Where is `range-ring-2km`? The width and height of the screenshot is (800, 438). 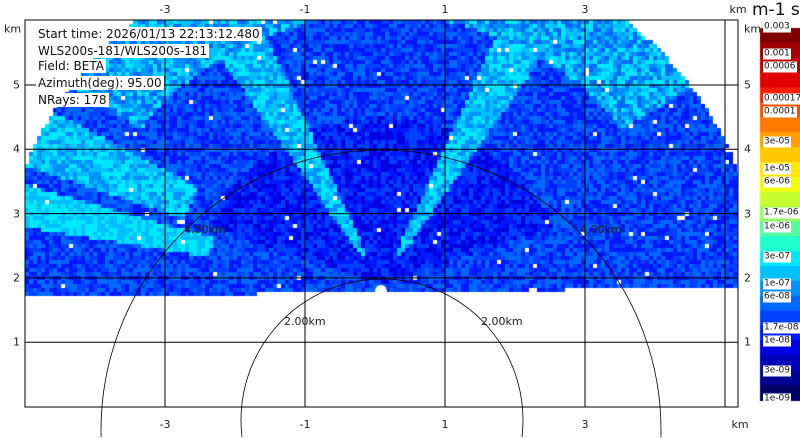
range-ring-2km is located at coordinates (382, 358).